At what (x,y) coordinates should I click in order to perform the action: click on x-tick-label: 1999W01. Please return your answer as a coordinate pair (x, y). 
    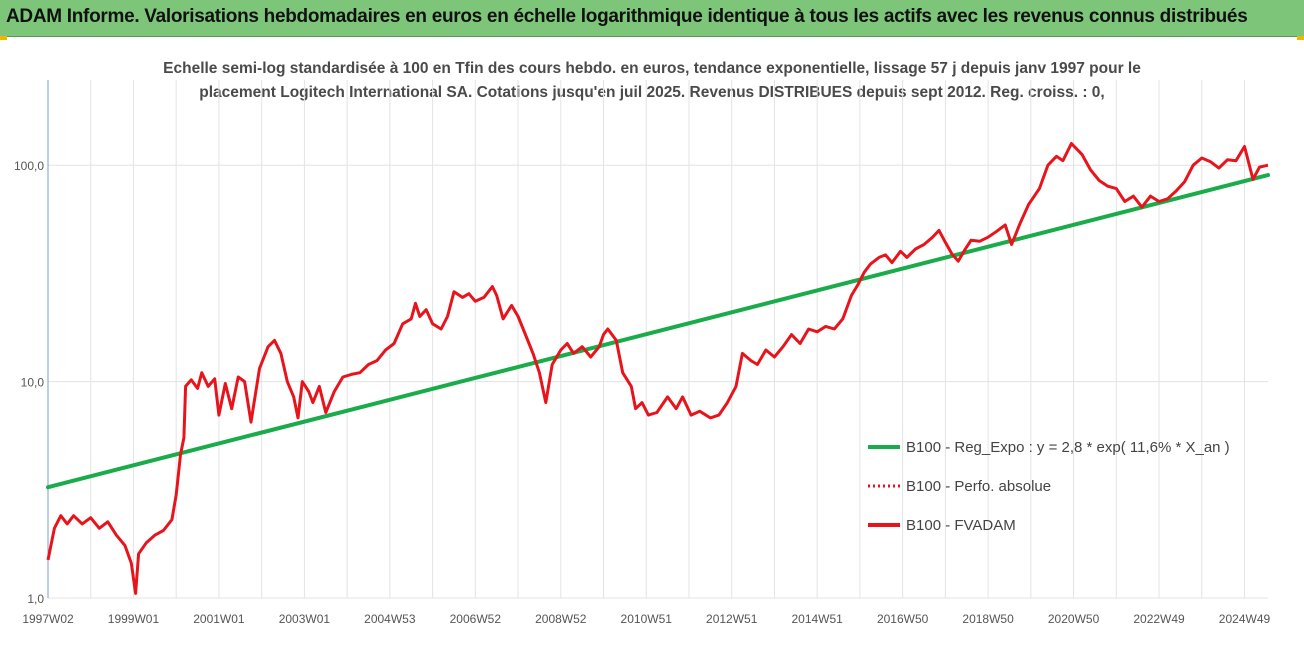
    Looking at the image, I should click on (134, 619).